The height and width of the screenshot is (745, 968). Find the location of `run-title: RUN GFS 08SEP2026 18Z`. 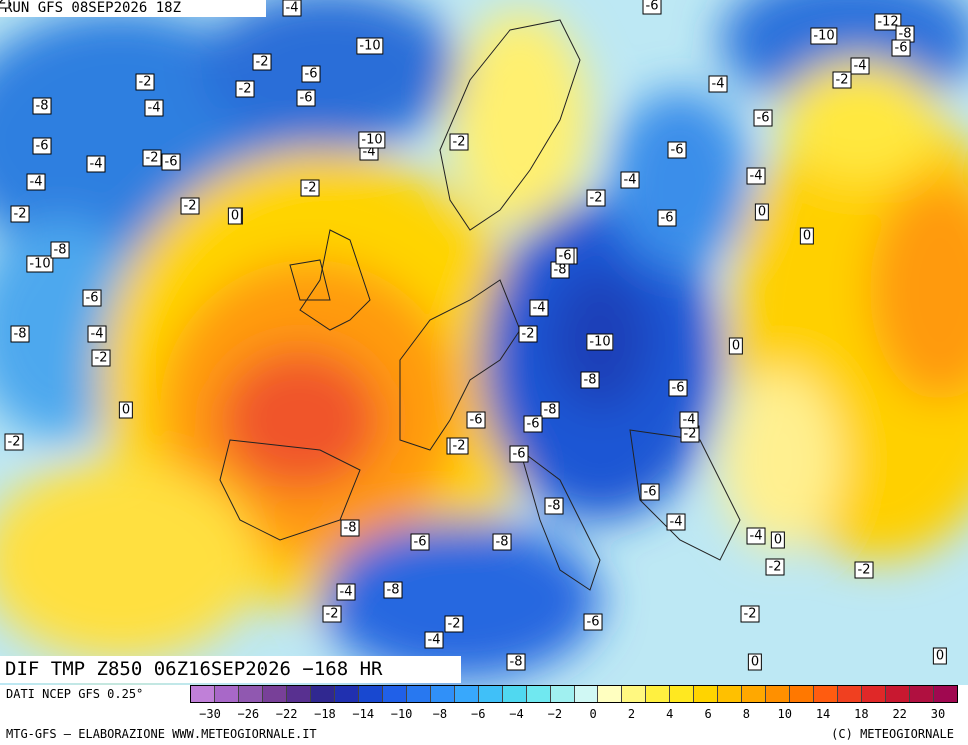

run-title: RUN GFS 08SEP2026 18Z is located at coordinates (133, 8).